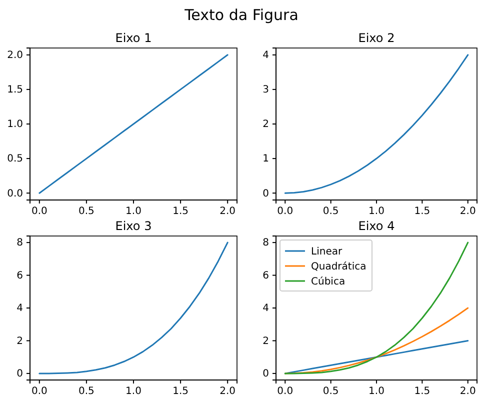 The height and width of the screenshot is (399, 483). What do you see at coordinates (265, 90) in the screenshot?
I see `y-tick-label: 3` at bounding box center [265, 90].